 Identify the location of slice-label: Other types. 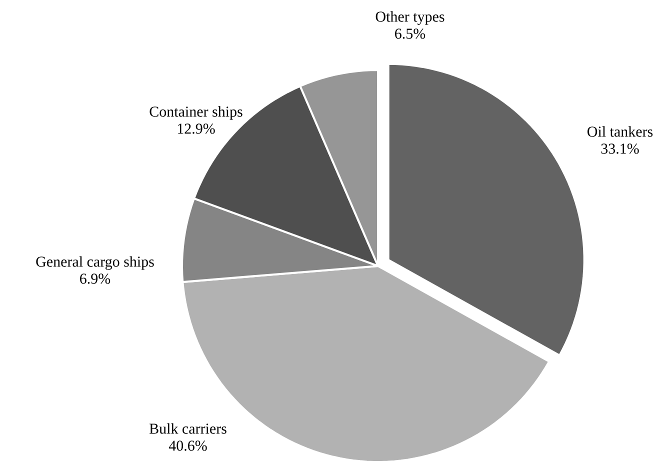
(410, 18).